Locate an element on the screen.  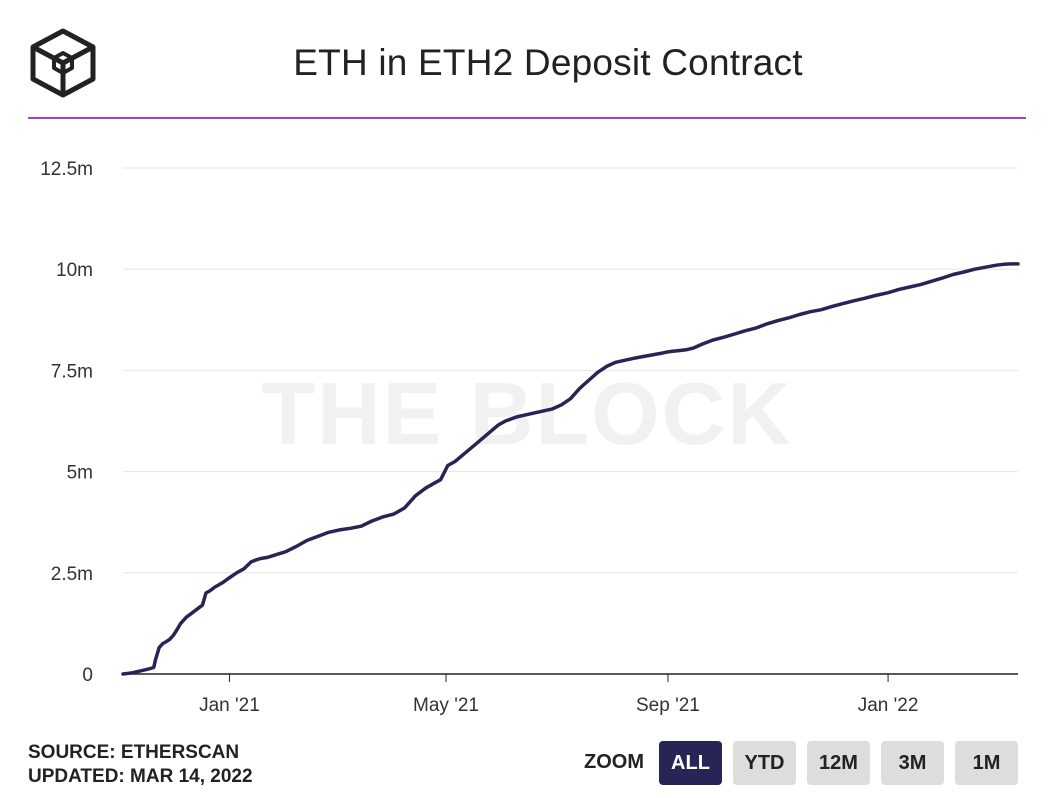
zoom-1m-button: 1M is located at coordinates (986, 763).